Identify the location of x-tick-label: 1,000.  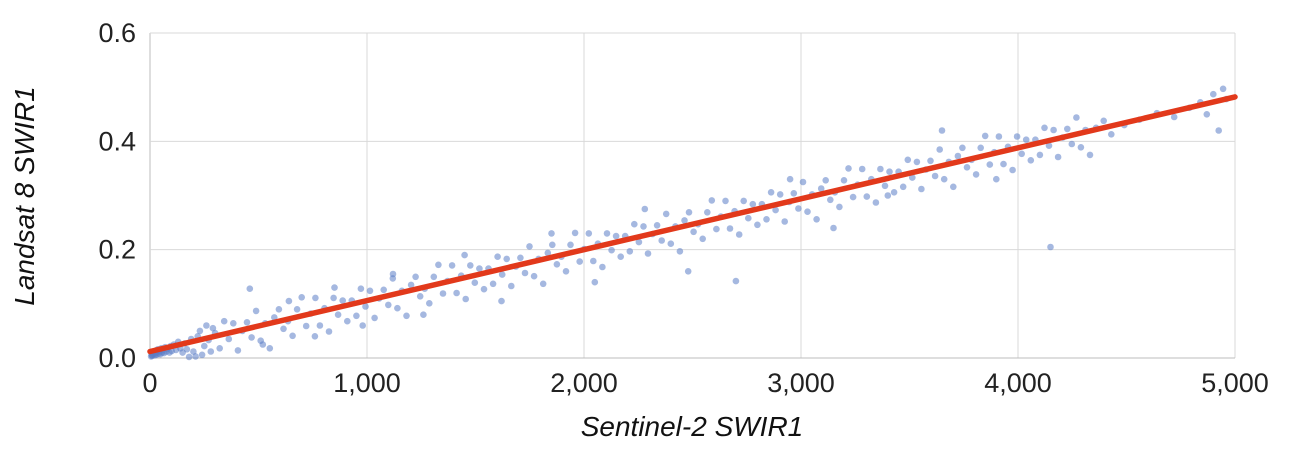
(367, 383).